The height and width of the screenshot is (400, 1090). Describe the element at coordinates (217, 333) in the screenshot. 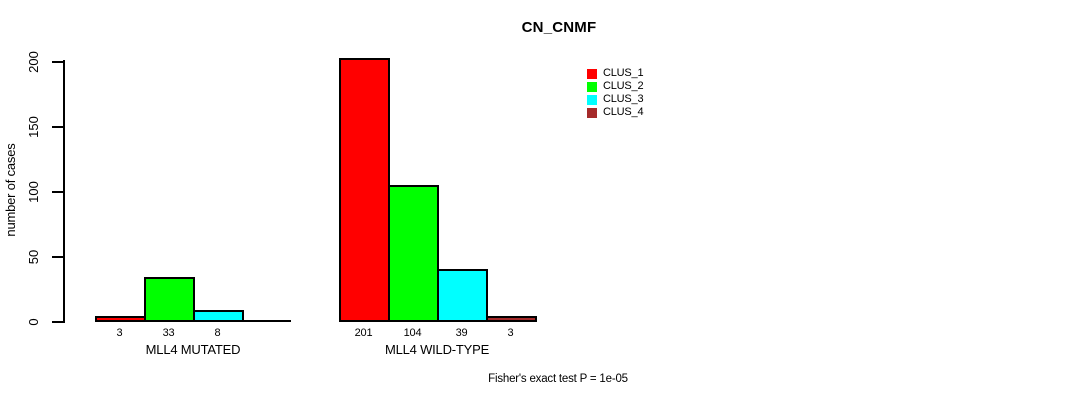

I see `bar-value-label: 8` at that location.